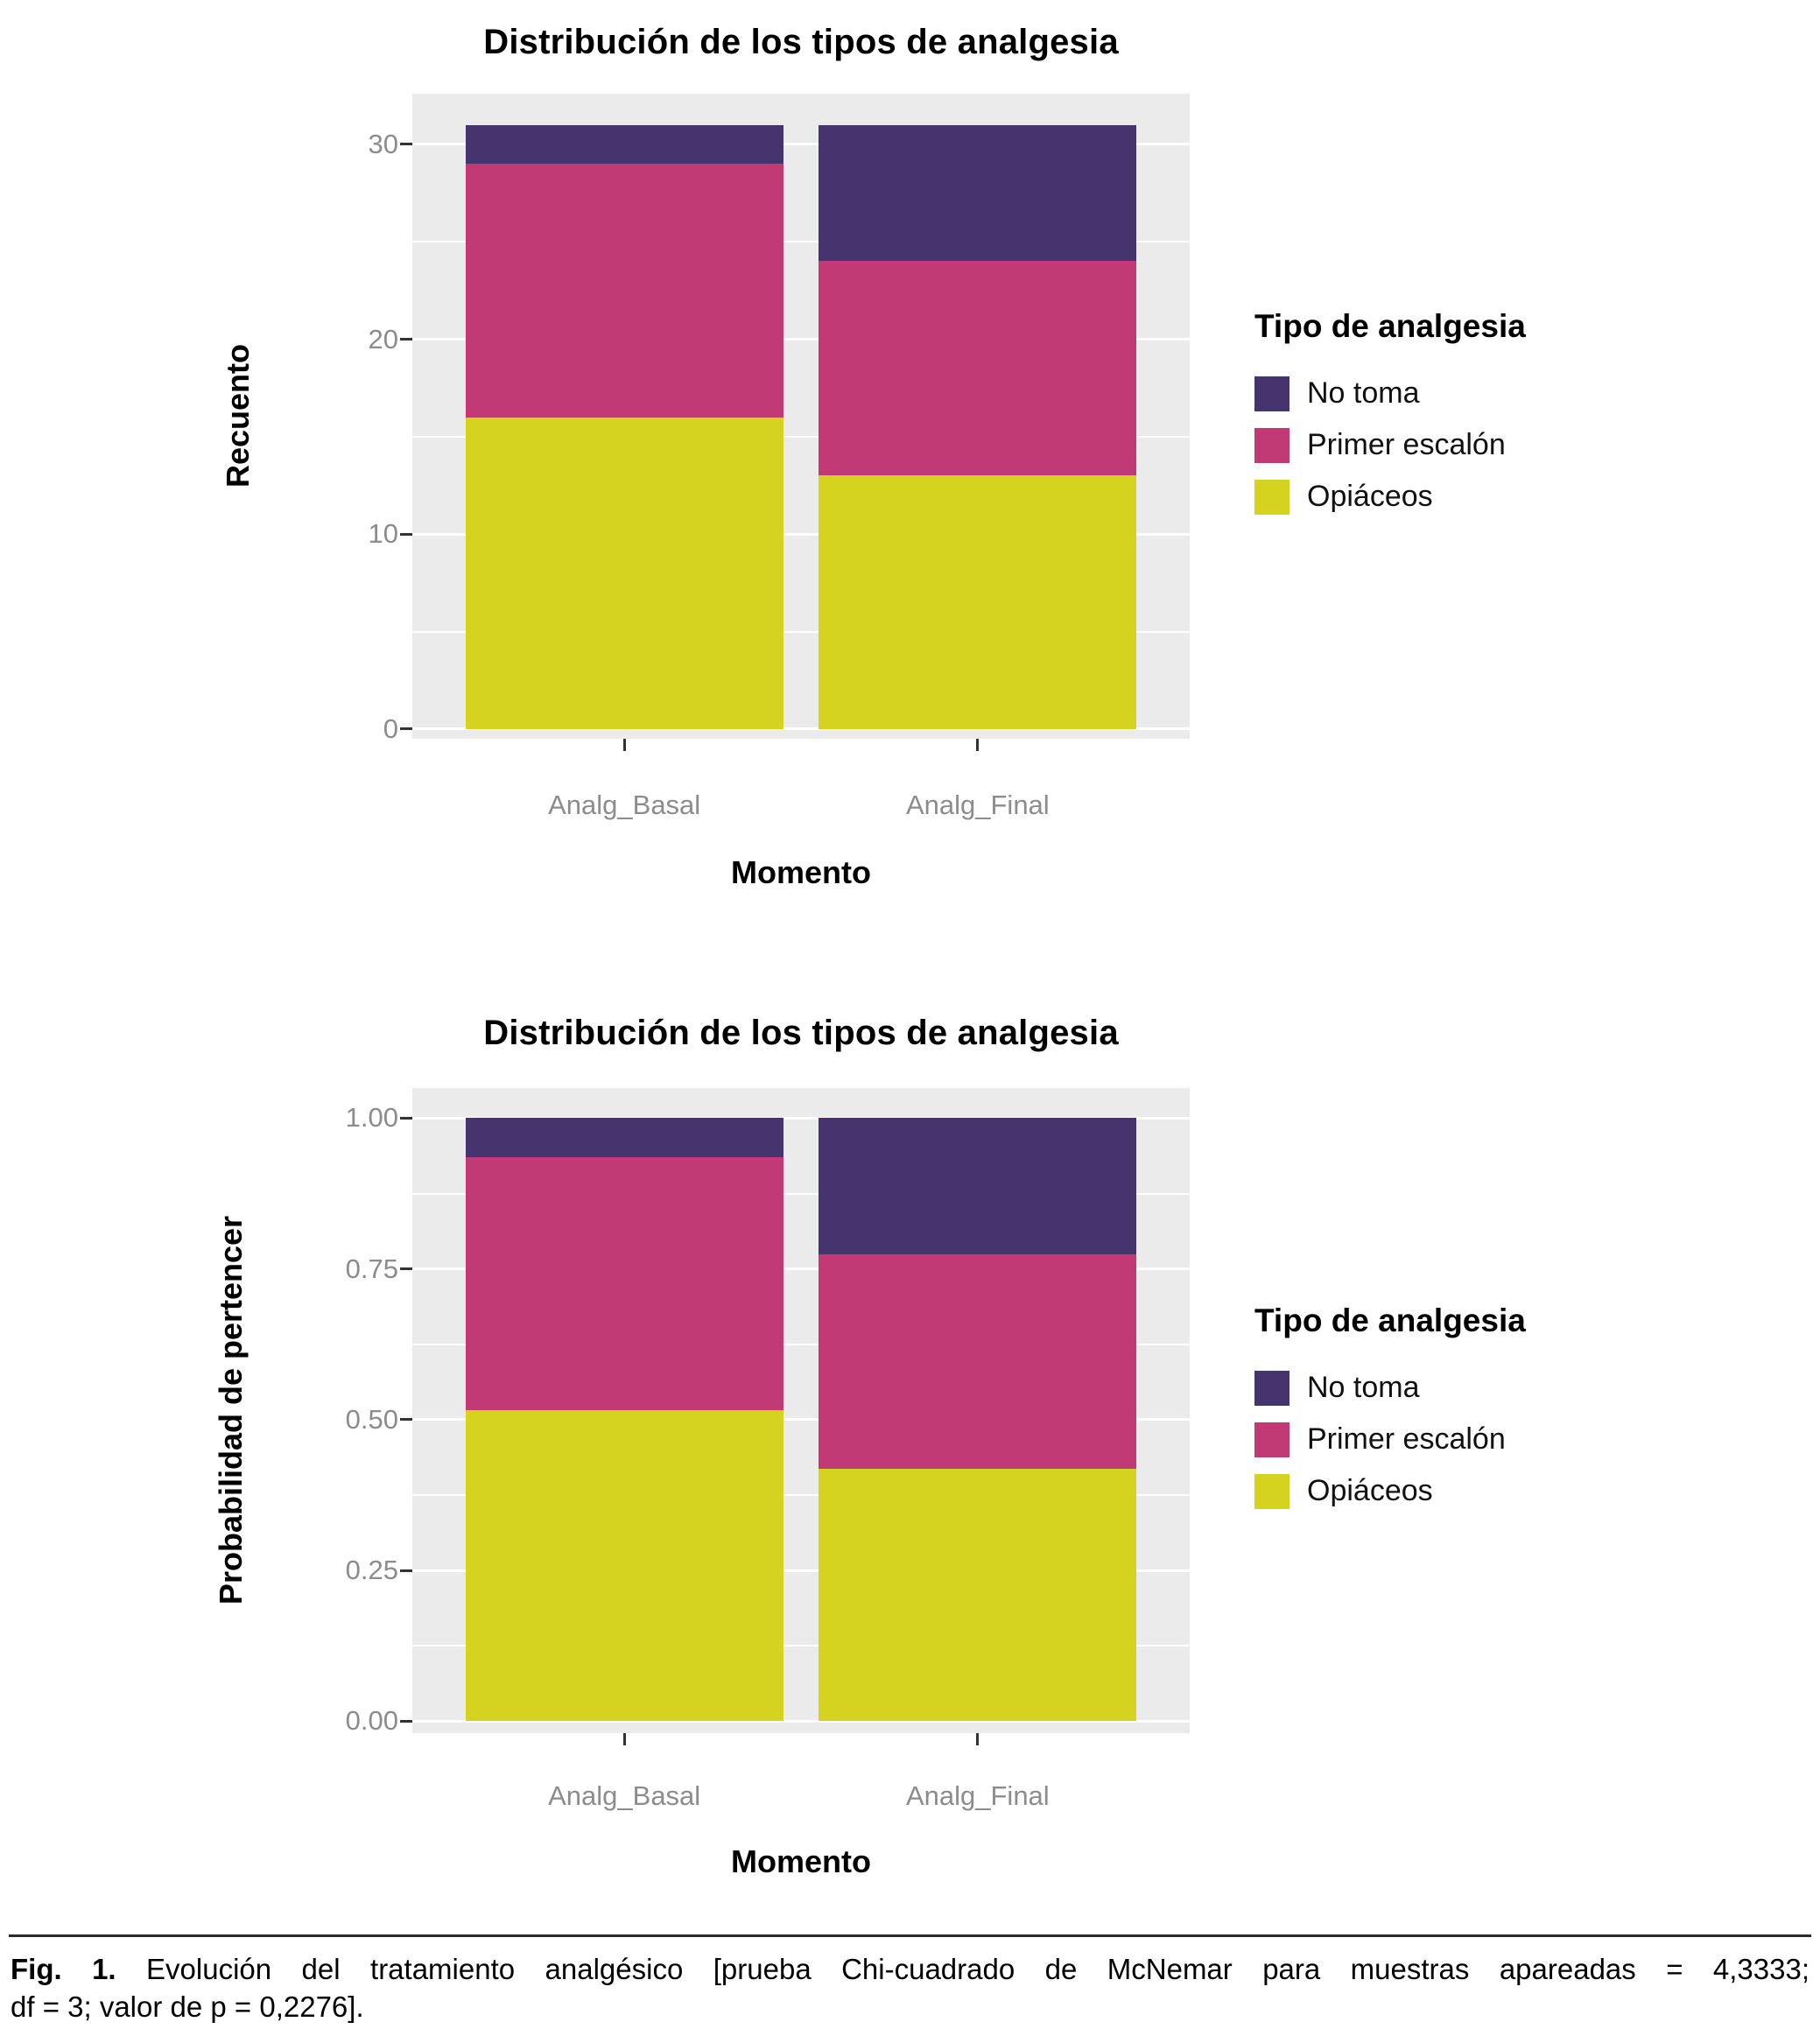 The height and width of the screenshot is (2043, 1820). What do you see at coordinates (231, 1410) in the screenshot?
I see `y-axis-label: Probabilidad de pertencer` at bounding box center [231, 1410].